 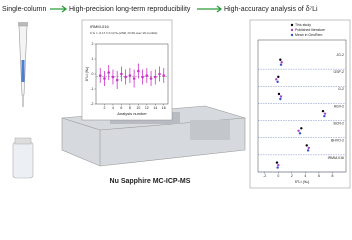 What do you see at coordinates (93, 59) in the screenshot?
I see `y-tick-label: 1` at bounding box center [93, 59].